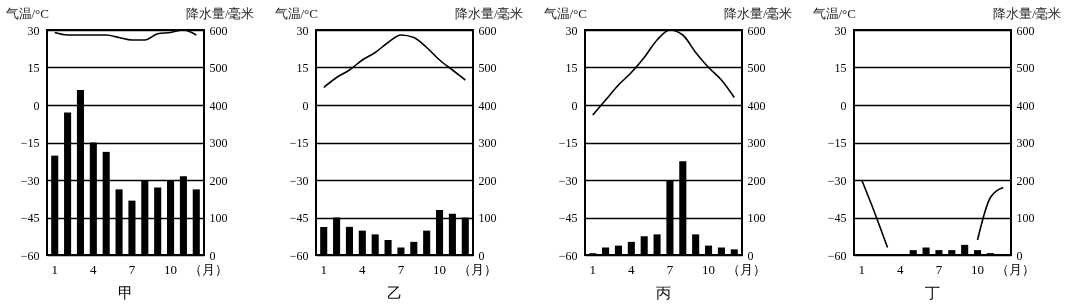  What do you see at coordinates (663, 293) in the screenshot?
I see `text: 丙` at bounding box center [663, 293].